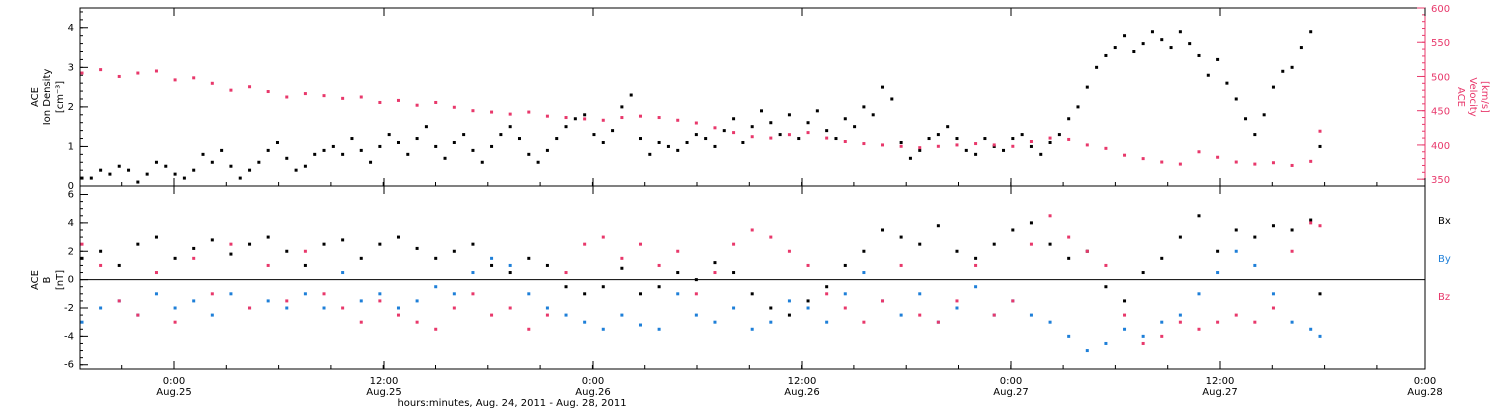 The width and height of the screenshot is (1500, 410). Describe the element at coordinates (1440, 180) in the screenshot. I see `top-right-tick-label: 350` at that location.